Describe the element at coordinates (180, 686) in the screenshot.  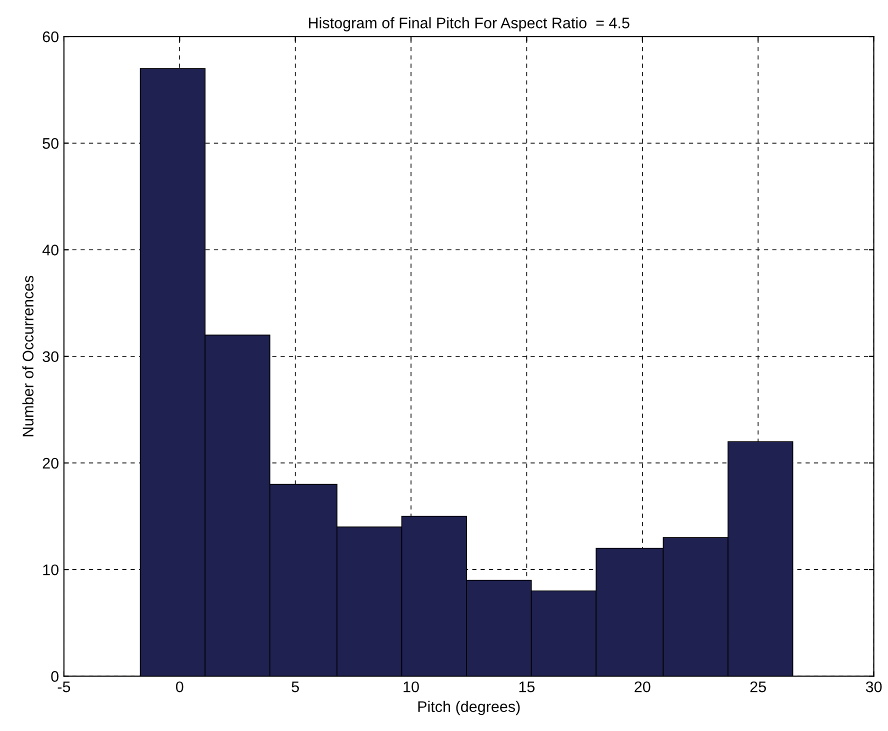
I see `x-tick-label: 0` at that location.